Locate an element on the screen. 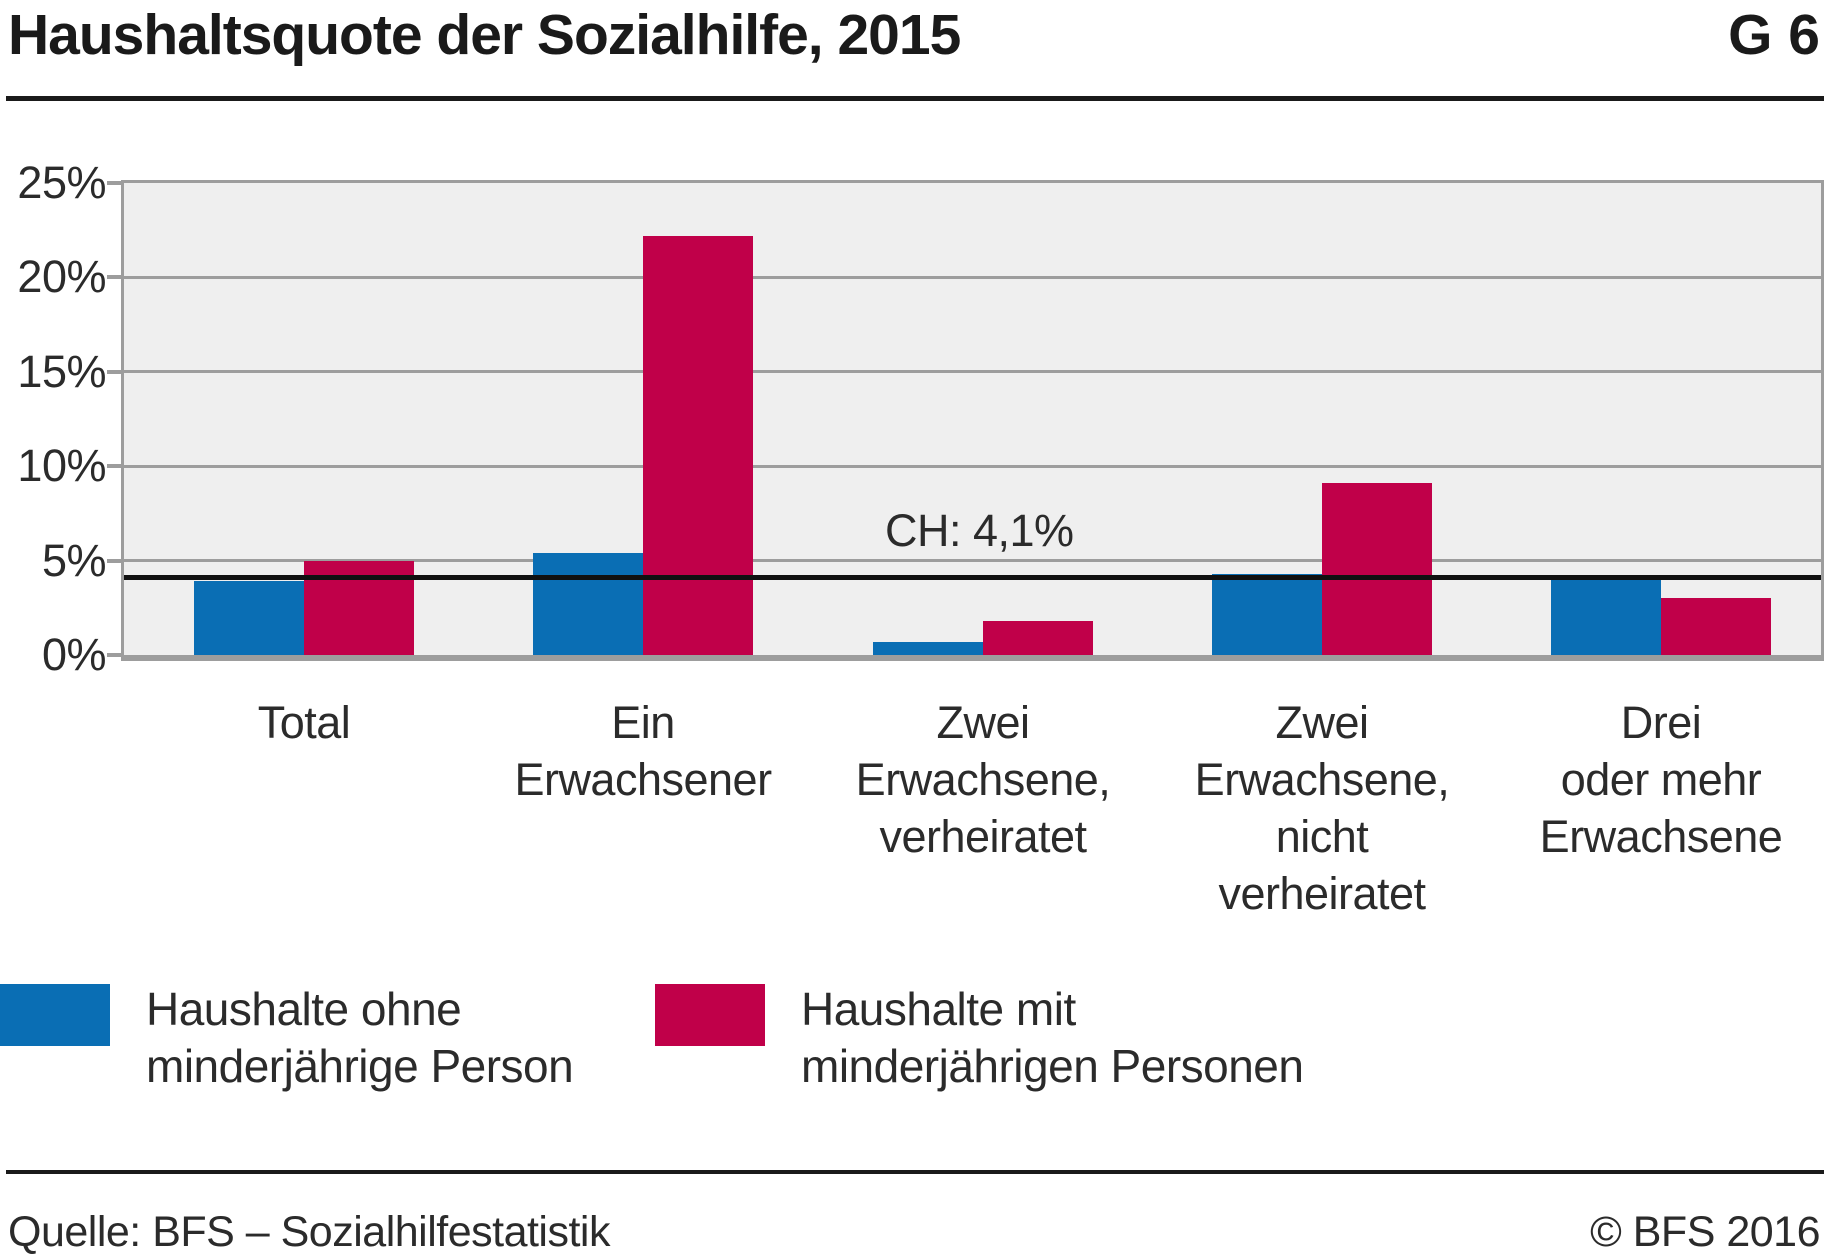 This screenshot has height=1259, width=1830. footer-divider is located at coordinates (915, 1172).